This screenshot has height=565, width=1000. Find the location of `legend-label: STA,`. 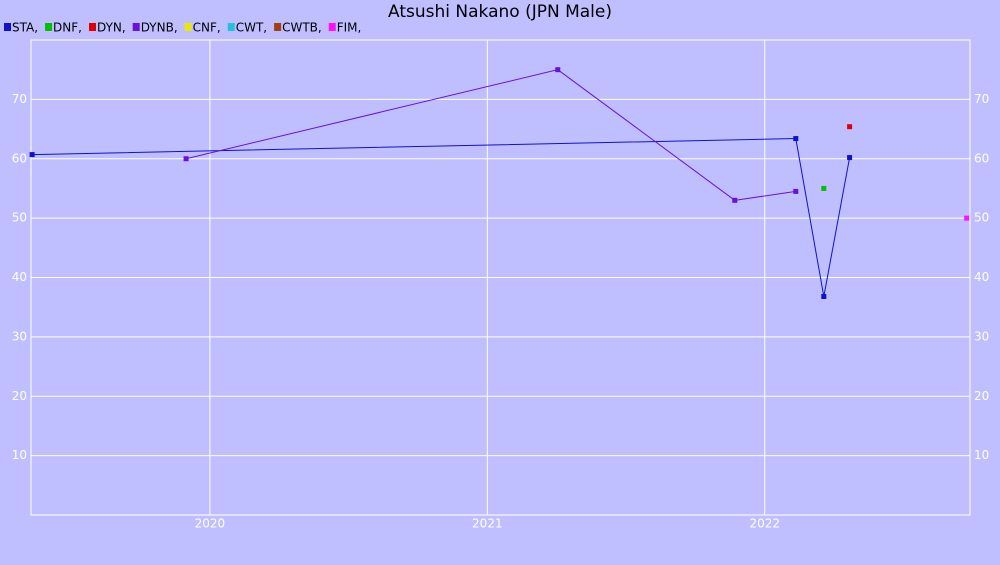

legend-label: STA, is located at coordinates (25, 28).